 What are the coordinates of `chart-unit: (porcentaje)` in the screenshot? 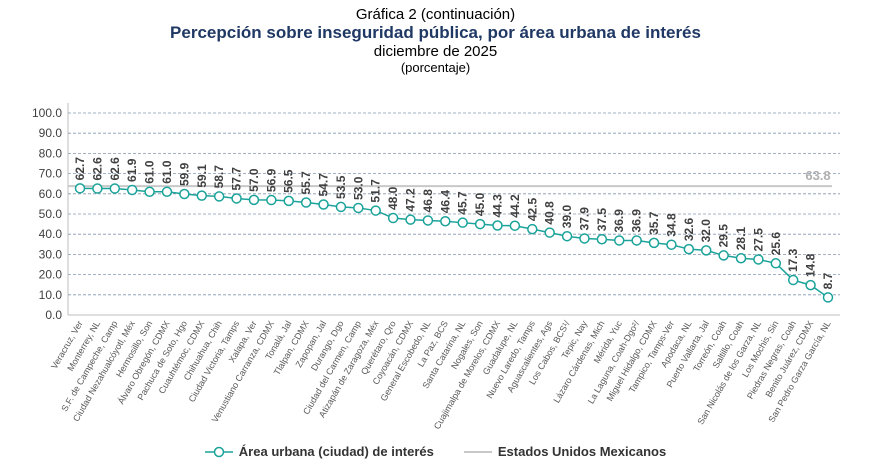 It's located at (435, 67).